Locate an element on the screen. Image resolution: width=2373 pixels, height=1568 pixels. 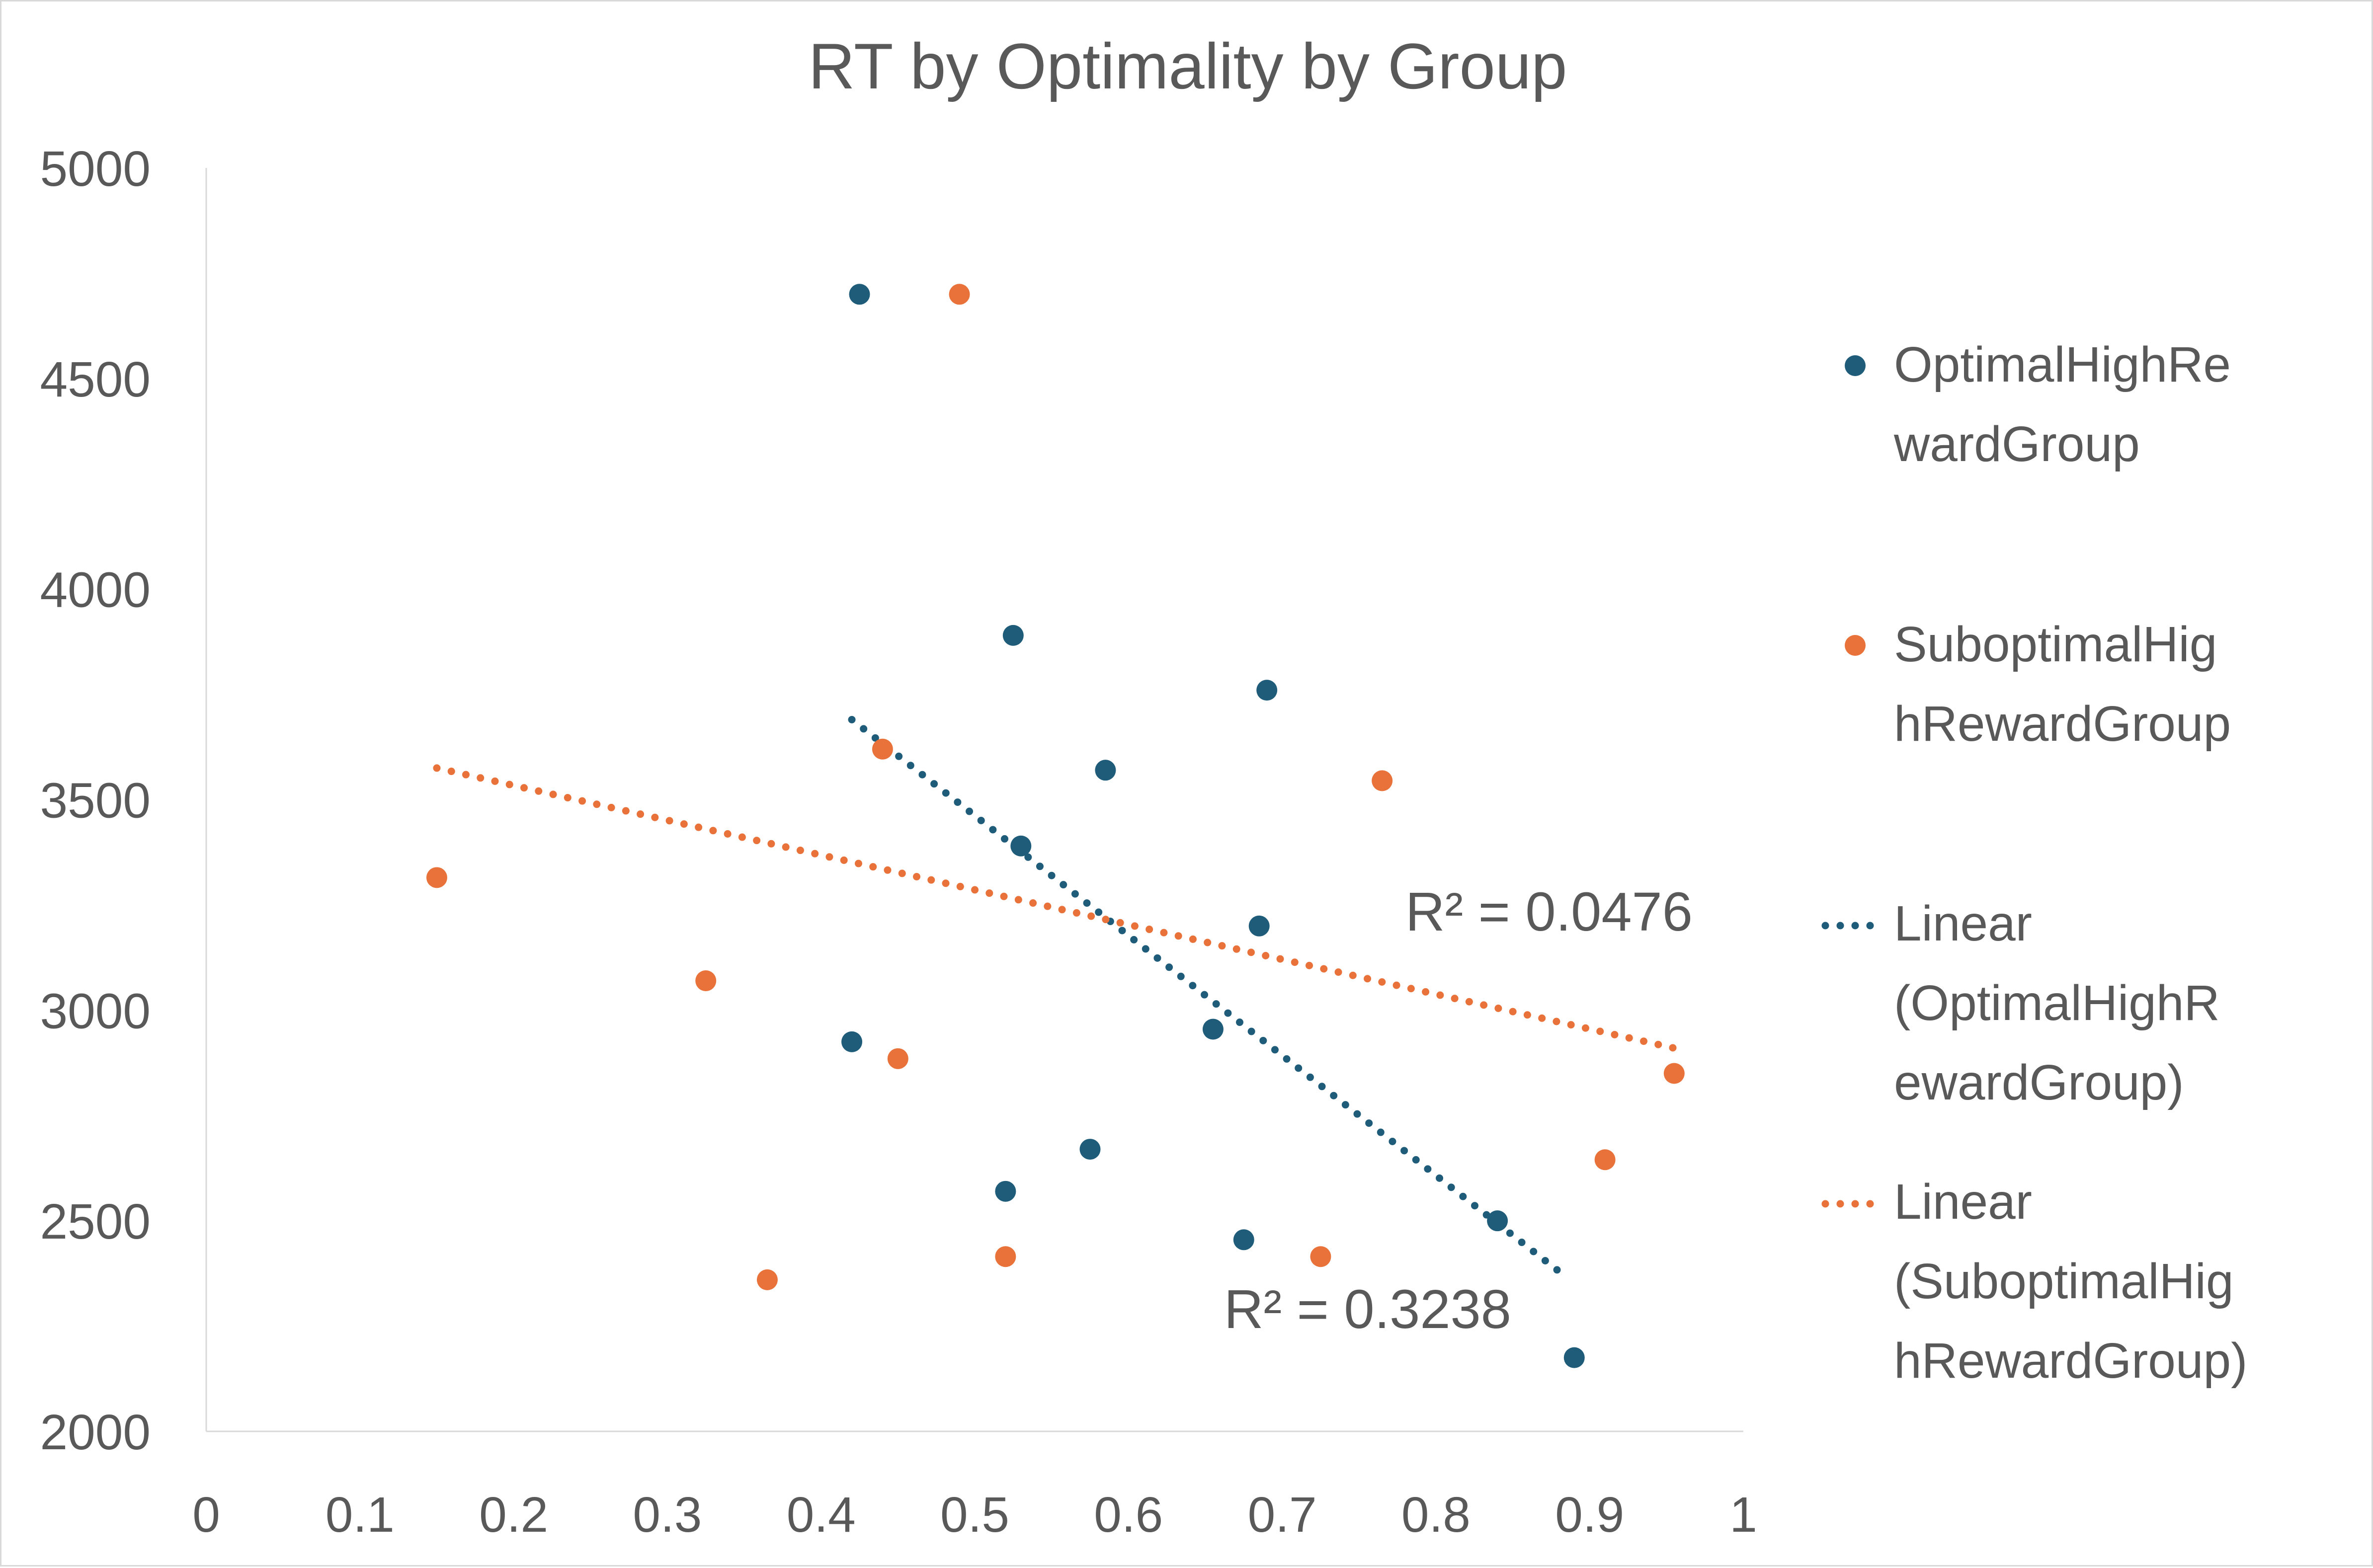
x-tick-label: 0.4 is located at coordinates (821, 1515).